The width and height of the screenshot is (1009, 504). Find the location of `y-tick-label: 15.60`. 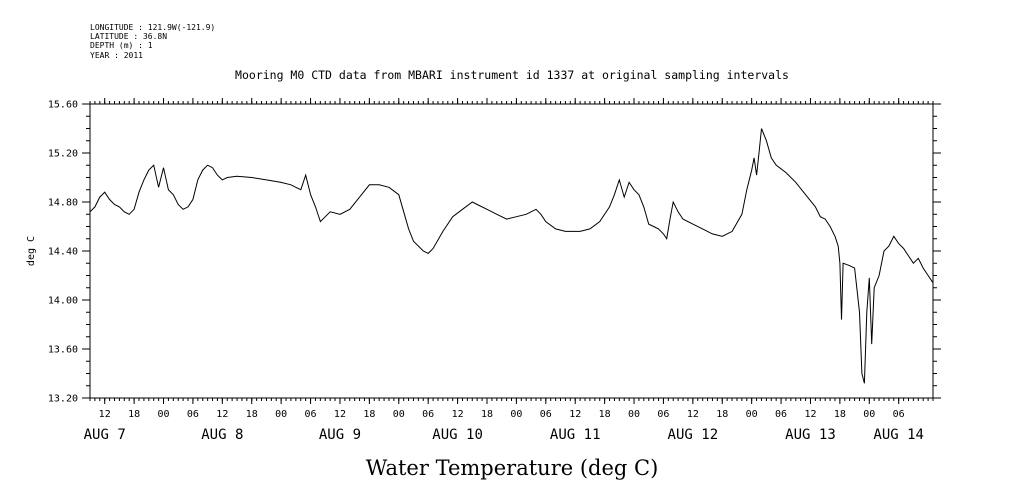

y-tick-label: 15.60 is located at coordinates (63, 105).